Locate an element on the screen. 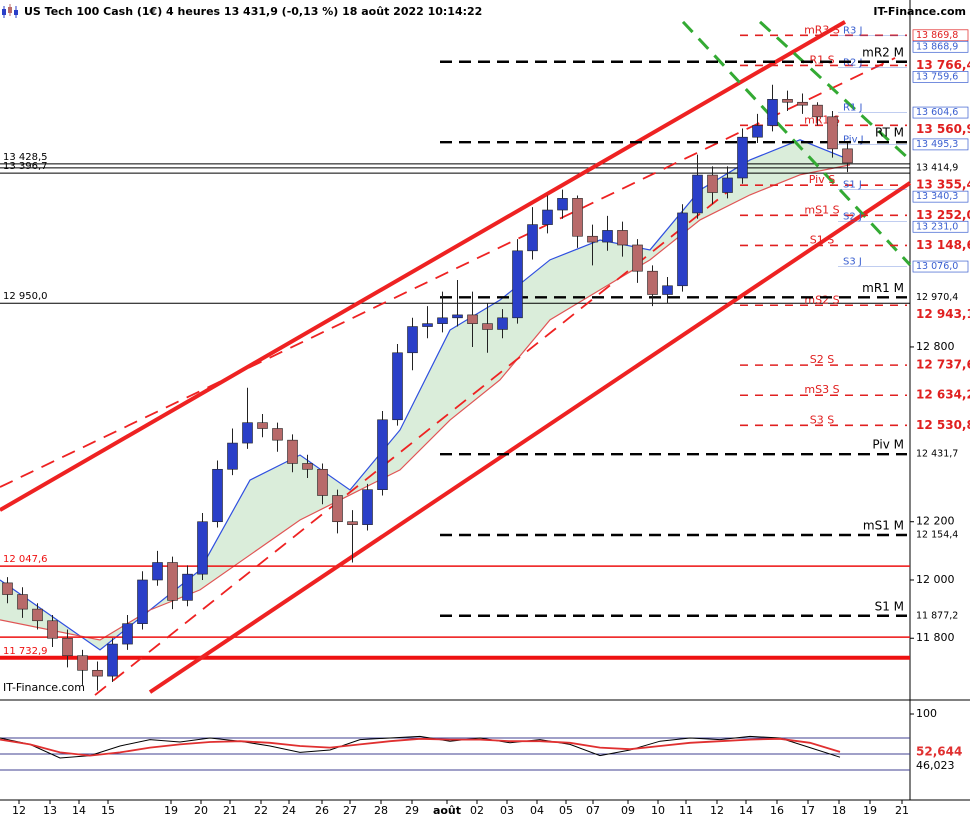  pivot-label: R2 J is located at coordinates (852, 62).